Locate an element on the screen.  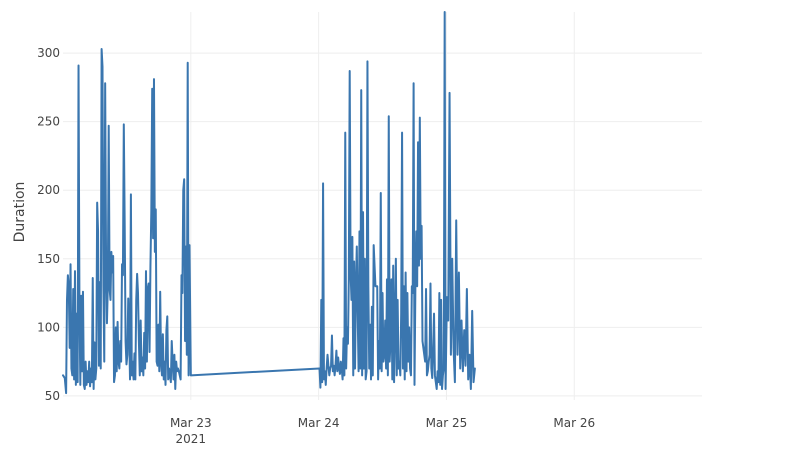
x-tick-label: Mar 24 is located at coordinates (319, 423).